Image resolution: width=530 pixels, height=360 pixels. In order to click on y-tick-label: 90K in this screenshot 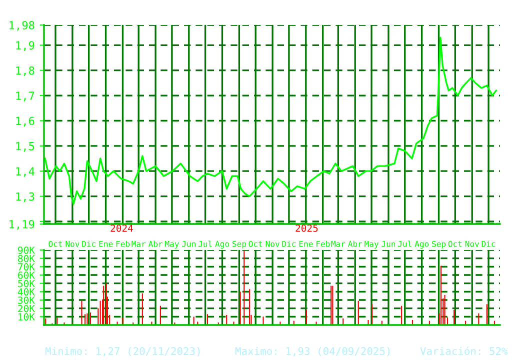, I will do `click(26, 250)`.